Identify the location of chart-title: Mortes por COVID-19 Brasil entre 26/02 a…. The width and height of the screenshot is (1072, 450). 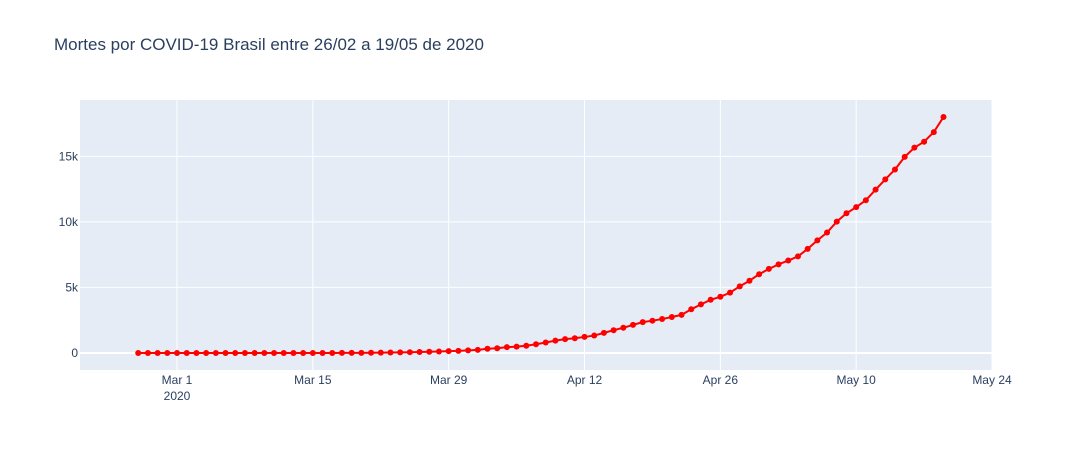
(269, 44).